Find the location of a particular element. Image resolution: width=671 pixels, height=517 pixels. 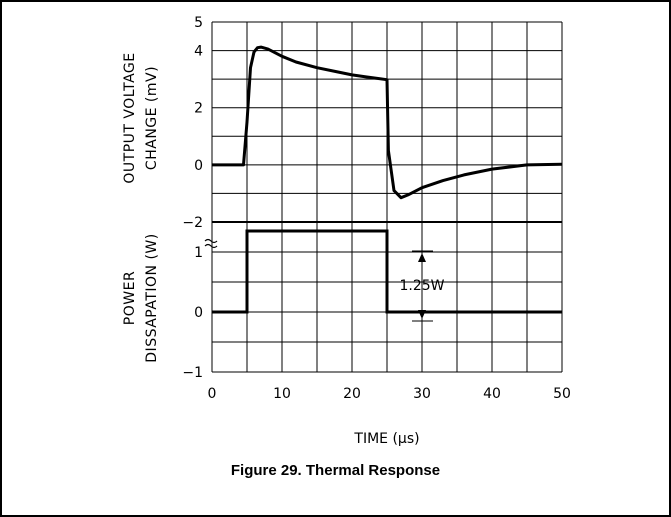

annotation-arrowhead-up is located at coordinates (422, 257).